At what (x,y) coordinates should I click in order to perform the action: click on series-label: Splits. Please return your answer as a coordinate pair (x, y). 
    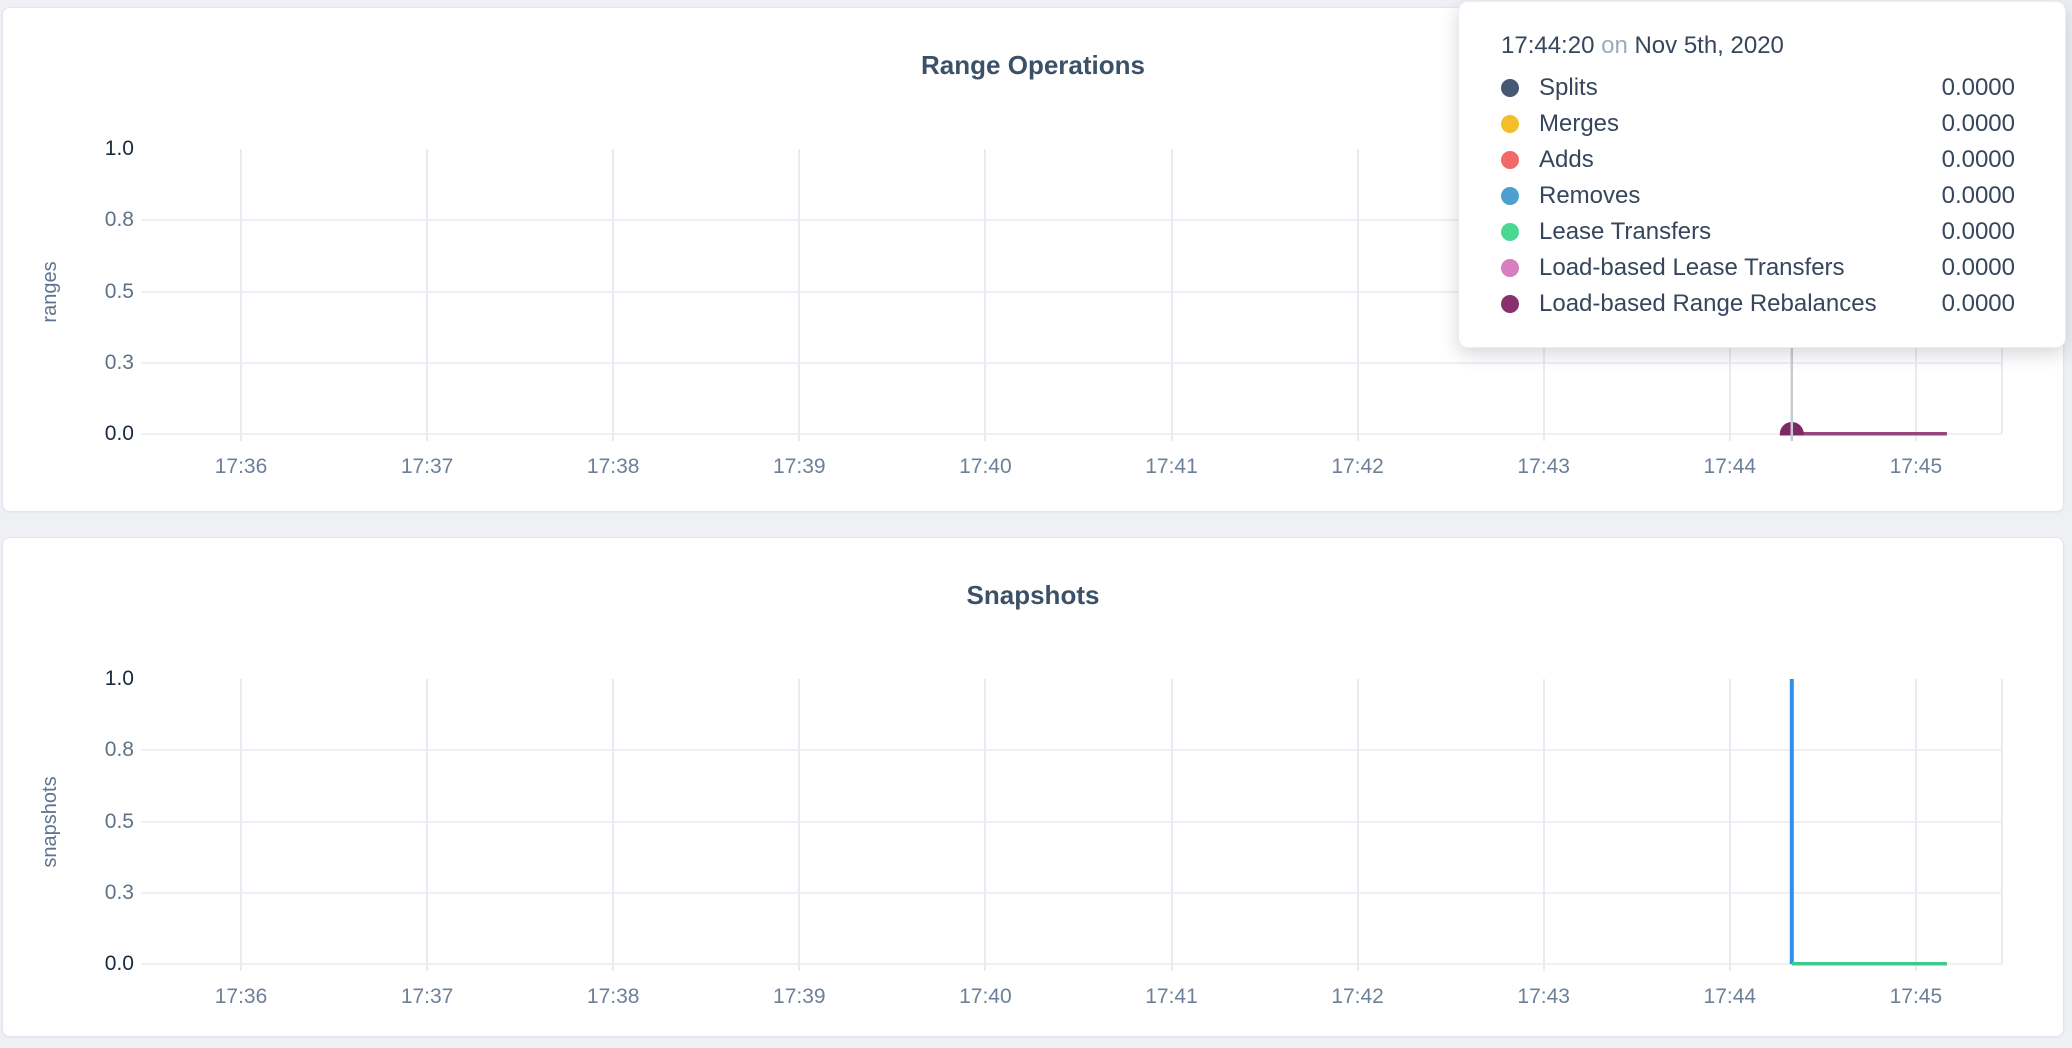
    Looking at the image, I should click on (1568, 87).